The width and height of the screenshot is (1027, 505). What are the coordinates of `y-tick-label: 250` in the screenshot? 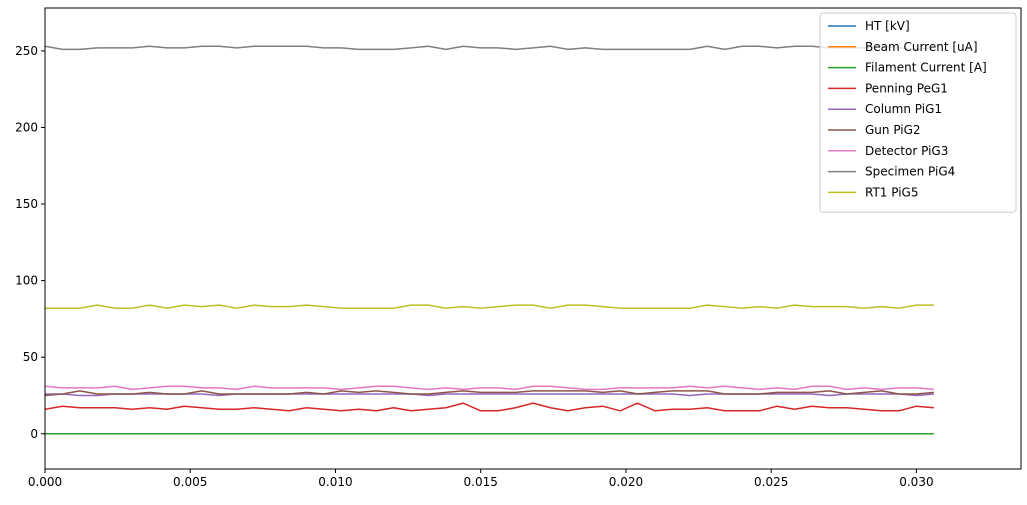 It's located at (26, 51).